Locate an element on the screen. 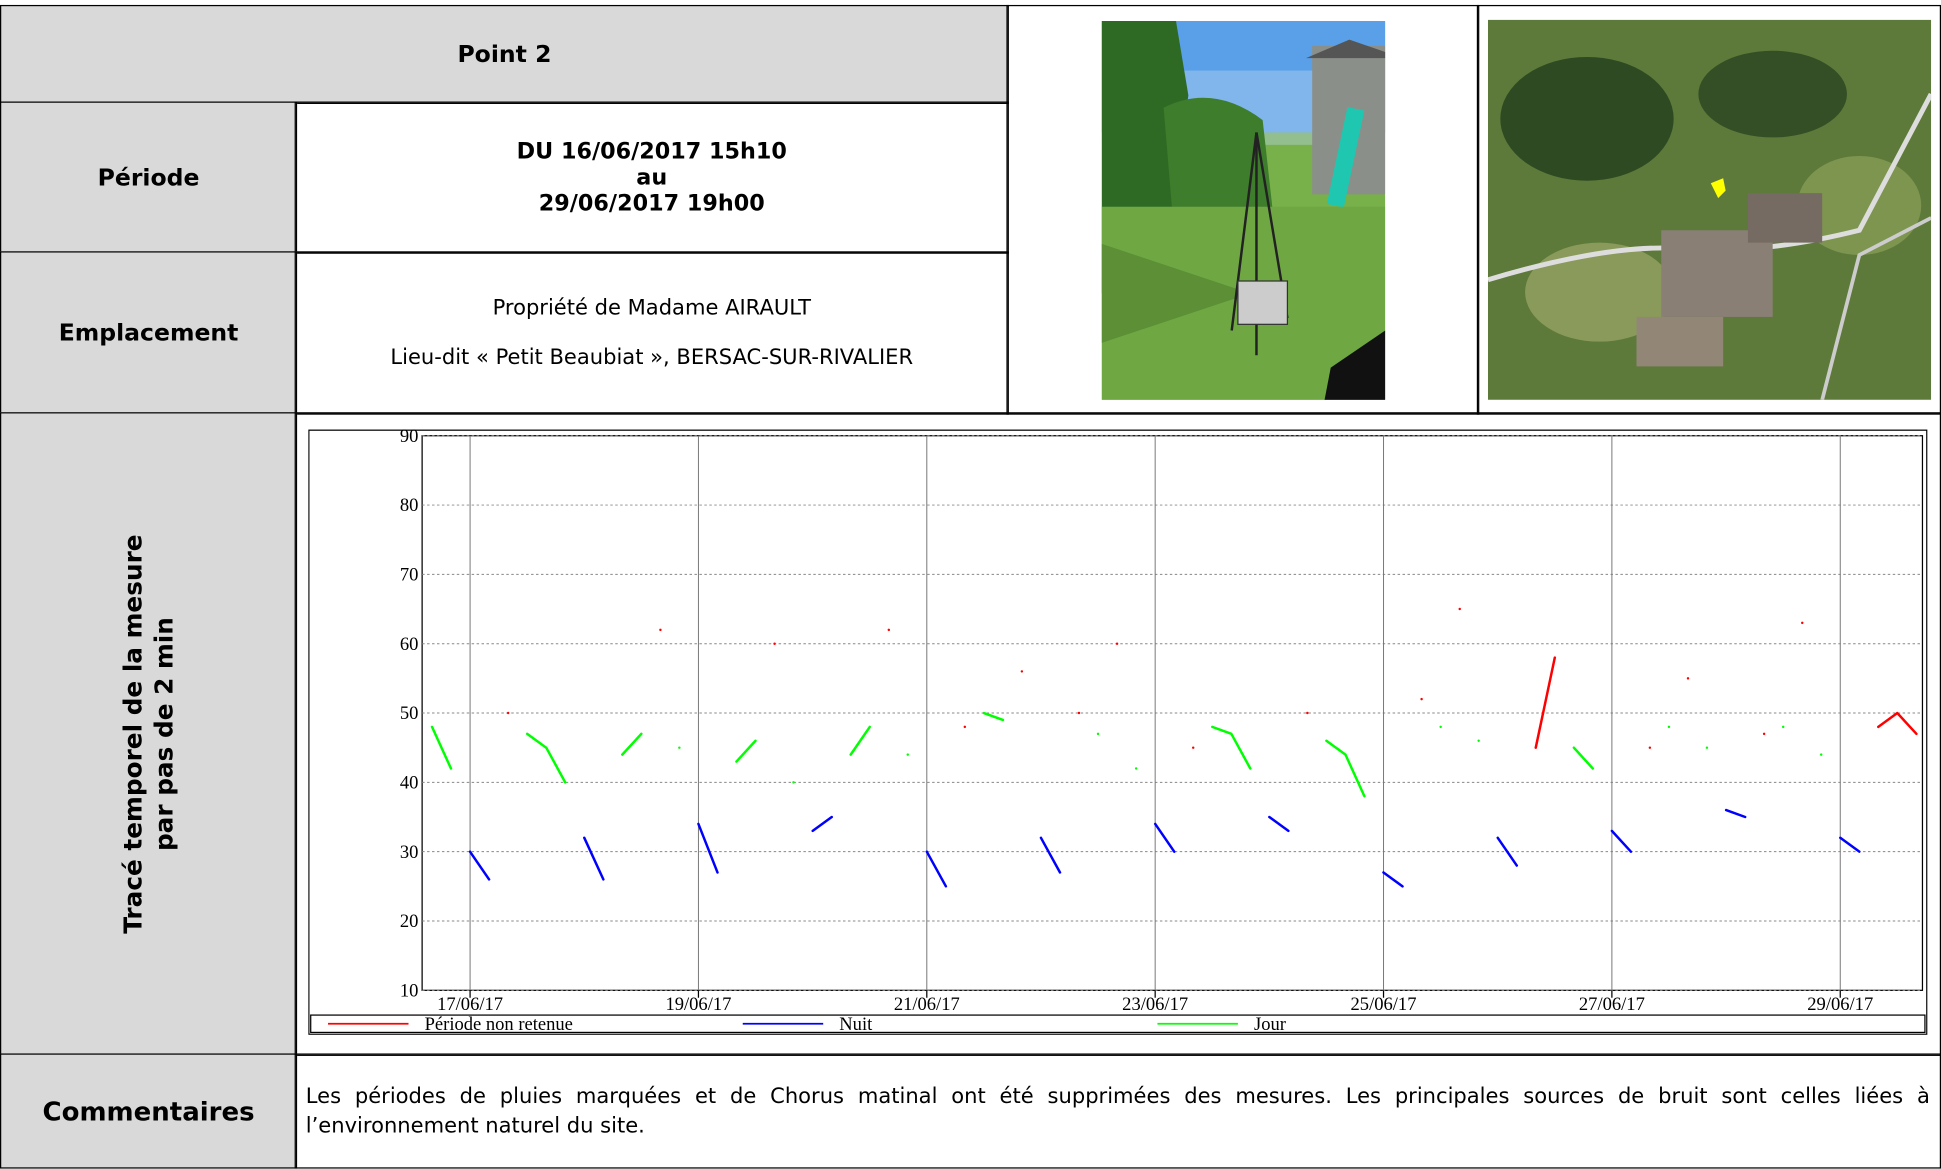 This screenshot has height=1169, width=1941. title-cell: Point 2 is located at coordinates (504, 54).